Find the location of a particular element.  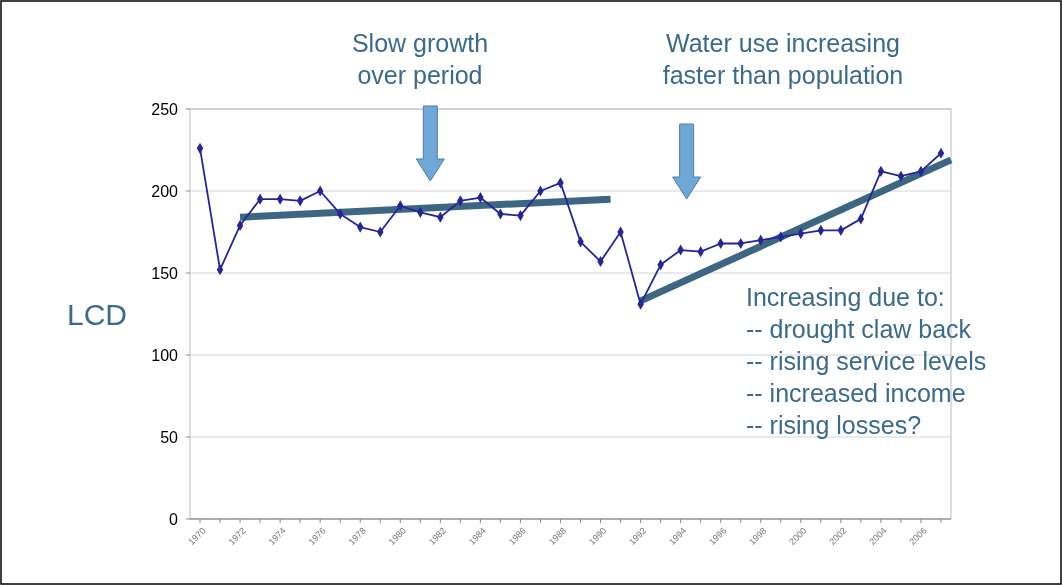

text: Slow growth over period is located at coordinates (420, 59).